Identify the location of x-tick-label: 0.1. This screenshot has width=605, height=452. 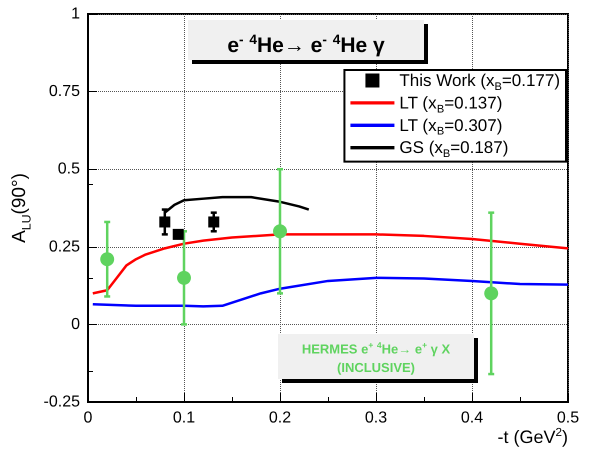
(184, 418).